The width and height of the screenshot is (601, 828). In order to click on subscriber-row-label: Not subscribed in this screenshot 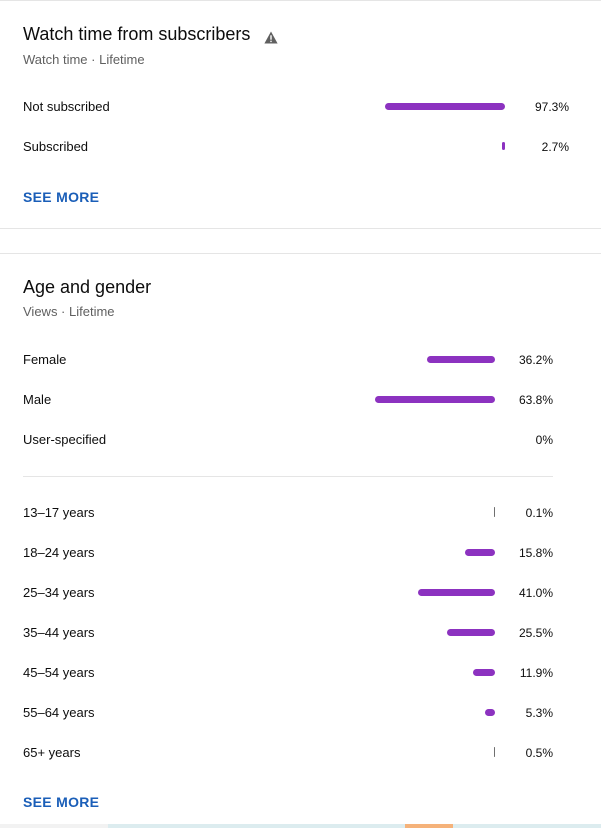, I will do `click(66, 106)`.